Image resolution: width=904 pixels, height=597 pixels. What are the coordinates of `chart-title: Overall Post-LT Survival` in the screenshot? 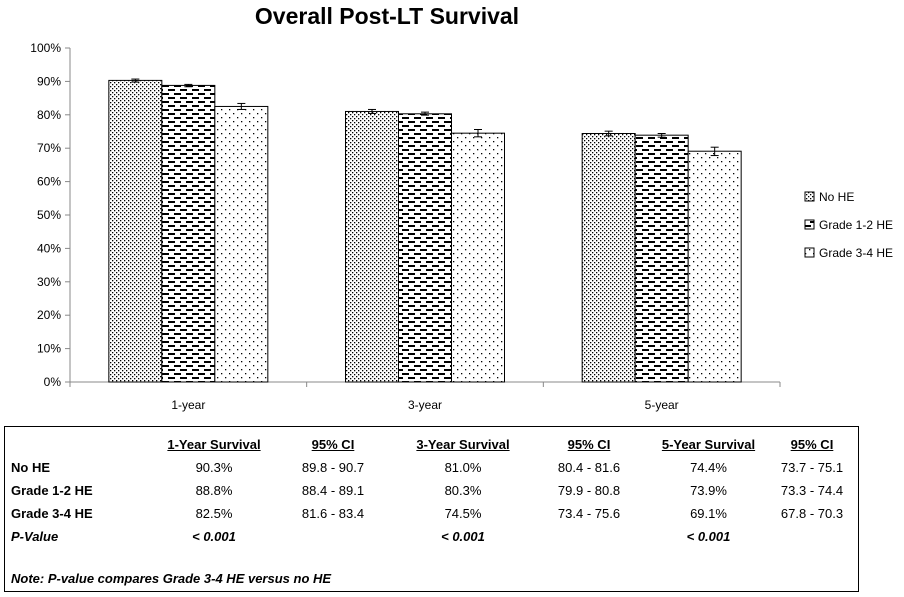 It's located at (387, 16).